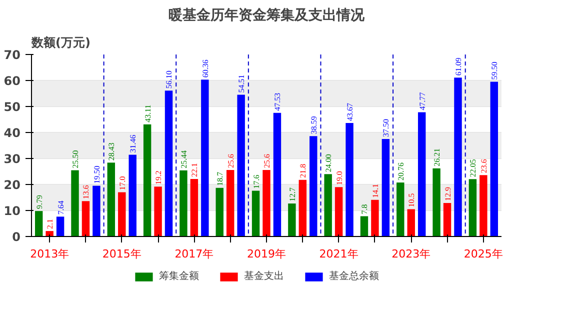 The height and width of the screenshot is (332, 566). What do you see at coordinates (483, 166) in the screenshot?
I see `data-label: 23.6` at bounding box center [483, 166].